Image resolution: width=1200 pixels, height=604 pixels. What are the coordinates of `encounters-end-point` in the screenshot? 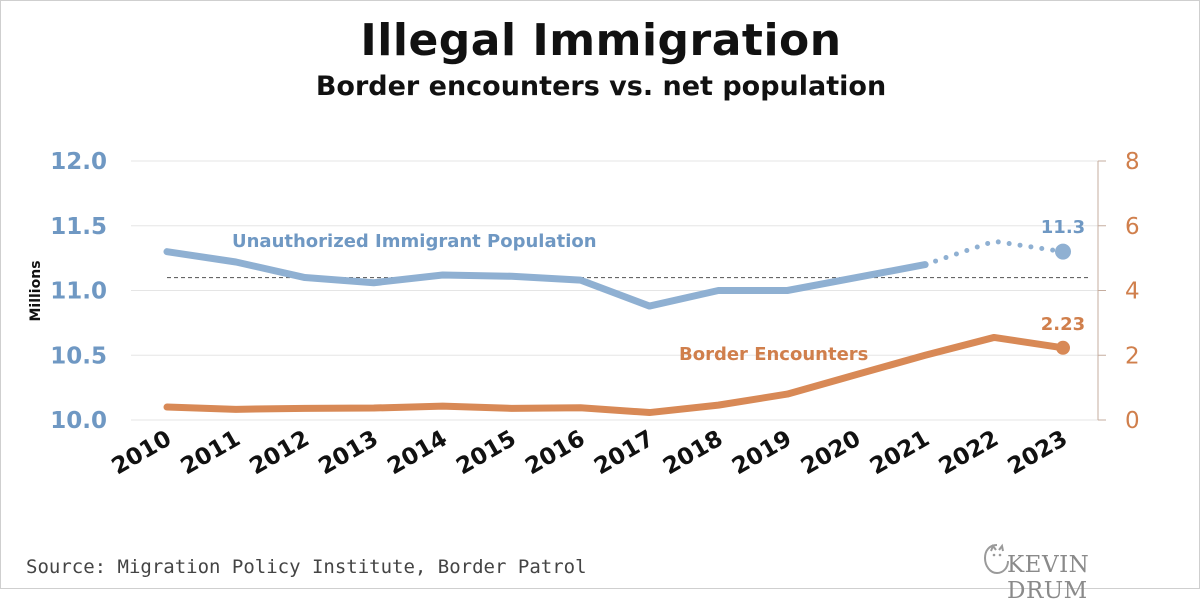 It's located at (1063, 347).